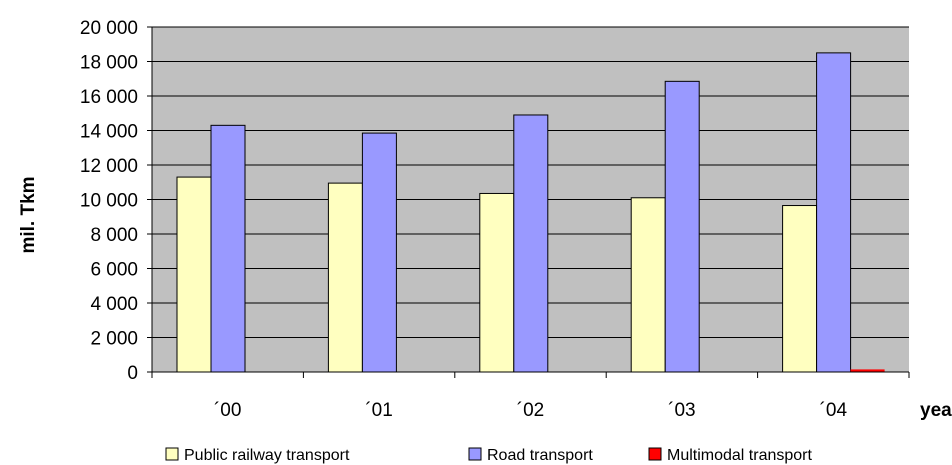  Describe the element at coordinates (740, 455) in the screenshot. I see `legend-label: Multimodal transport` at that location.